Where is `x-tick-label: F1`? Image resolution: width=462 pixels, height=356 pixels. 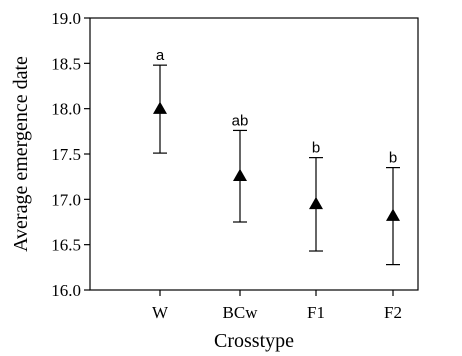 x-tick-label: F1 is located at coordinates (316, 312).